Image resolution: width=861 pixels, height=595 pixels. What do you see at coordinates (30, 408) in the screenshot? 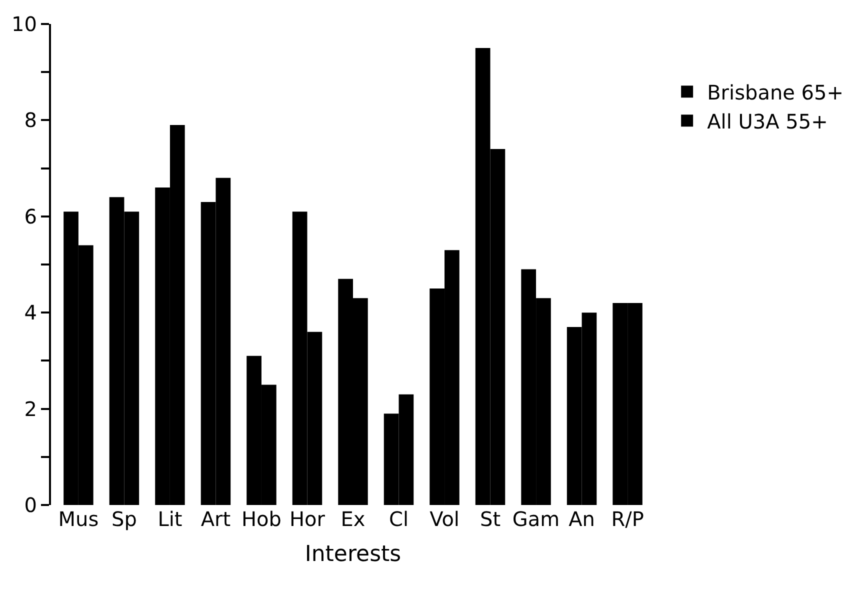
I see `y-tick-label: 2` at bounding box center [30, 408].